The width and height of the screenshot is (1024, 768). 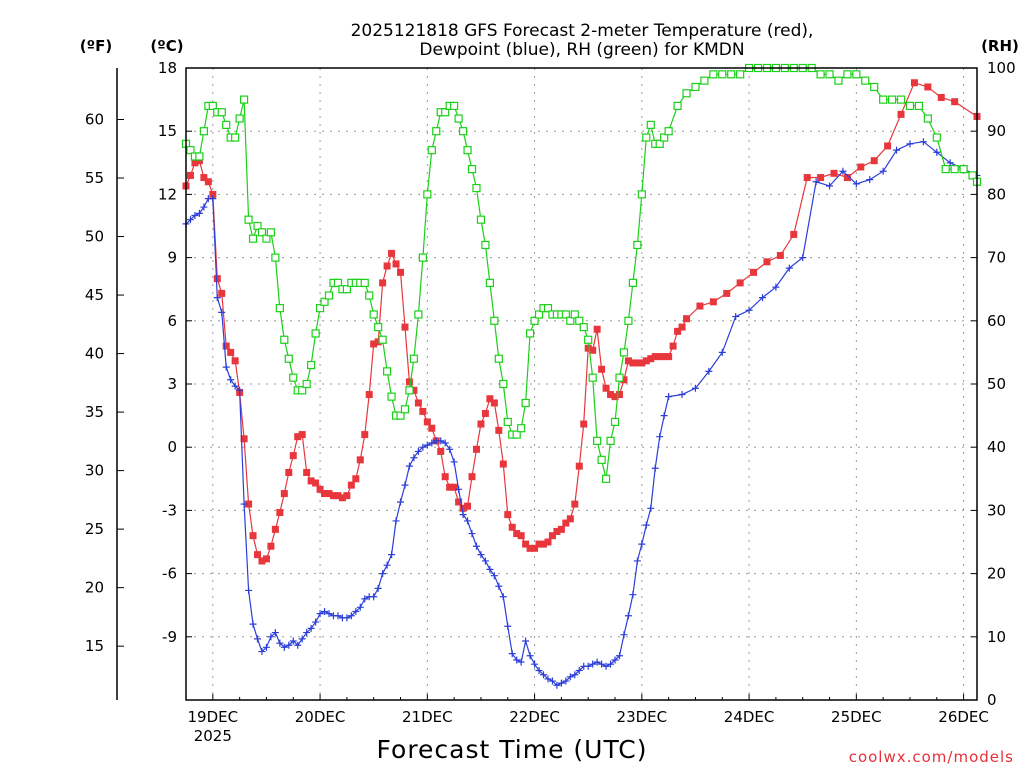 What do you see at coordinates (172, 321) in the screenshot?
I see `celsius-tick-label: 6` at bounding box center [172, 321].